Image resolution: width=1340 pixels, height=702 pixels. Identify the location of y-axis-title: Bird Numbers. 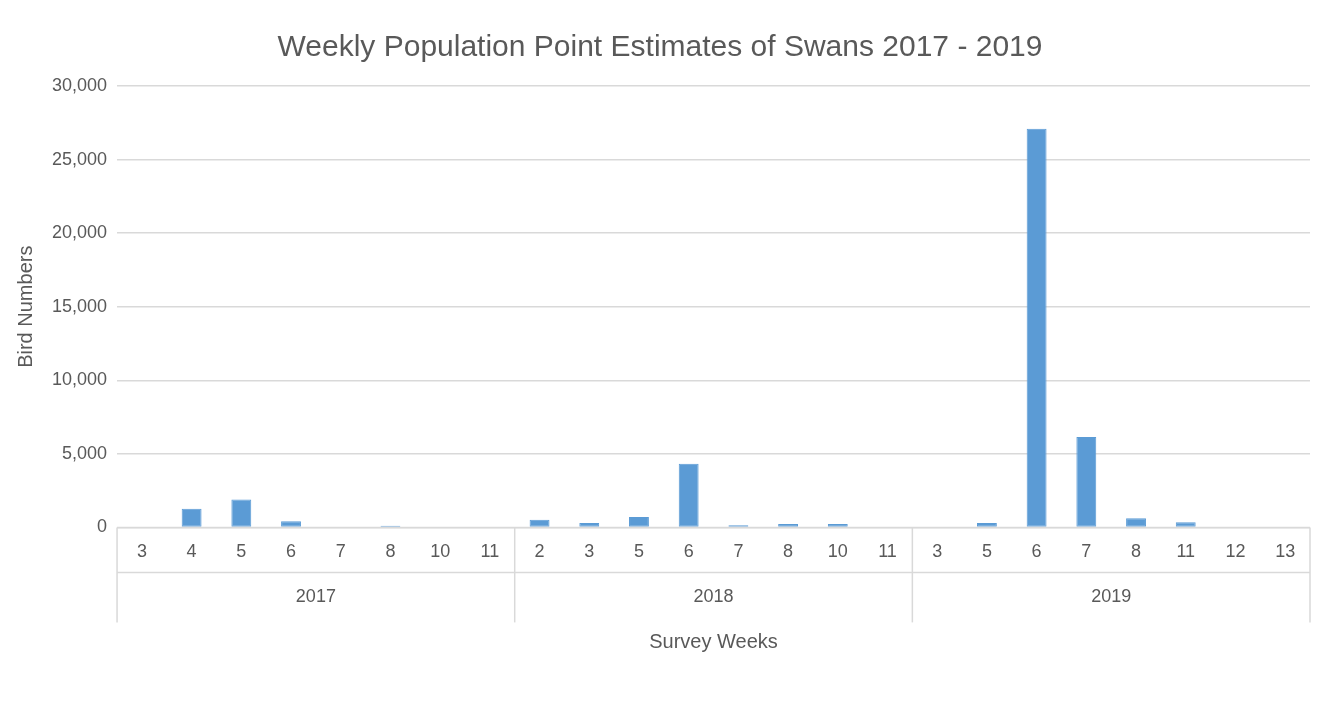
(24, 306).